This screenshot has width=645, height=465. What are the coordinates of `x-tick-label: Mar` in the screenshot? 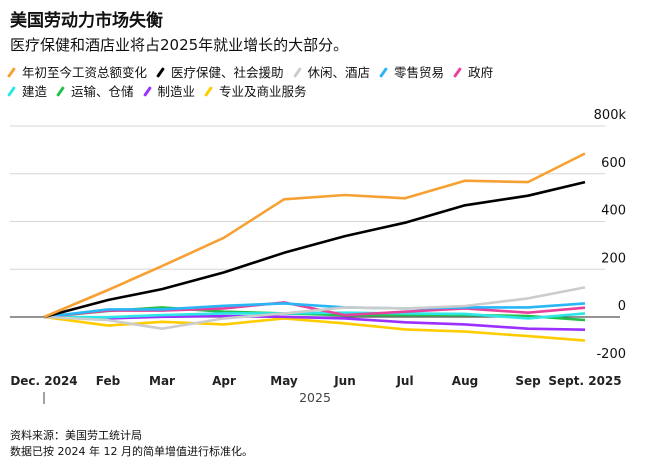 It's located at (162, 381).